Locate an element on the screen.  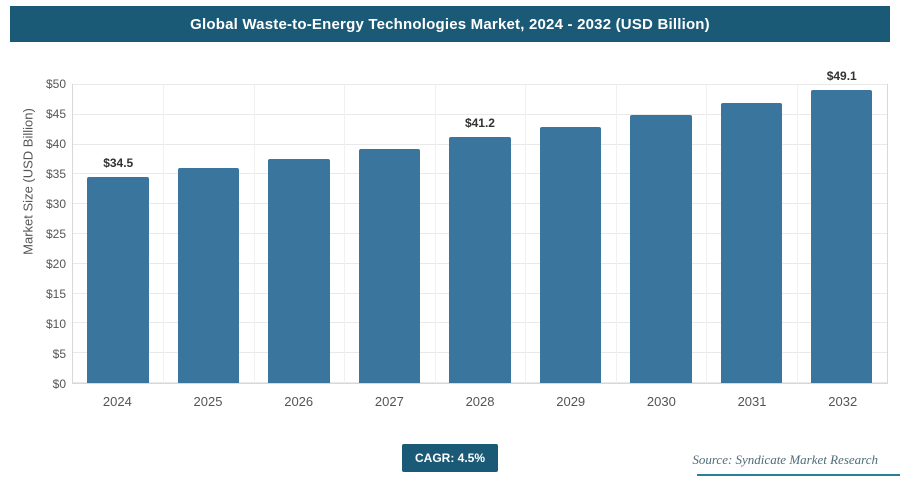
bar-slot-2031 is located at coordinates (751, 234).